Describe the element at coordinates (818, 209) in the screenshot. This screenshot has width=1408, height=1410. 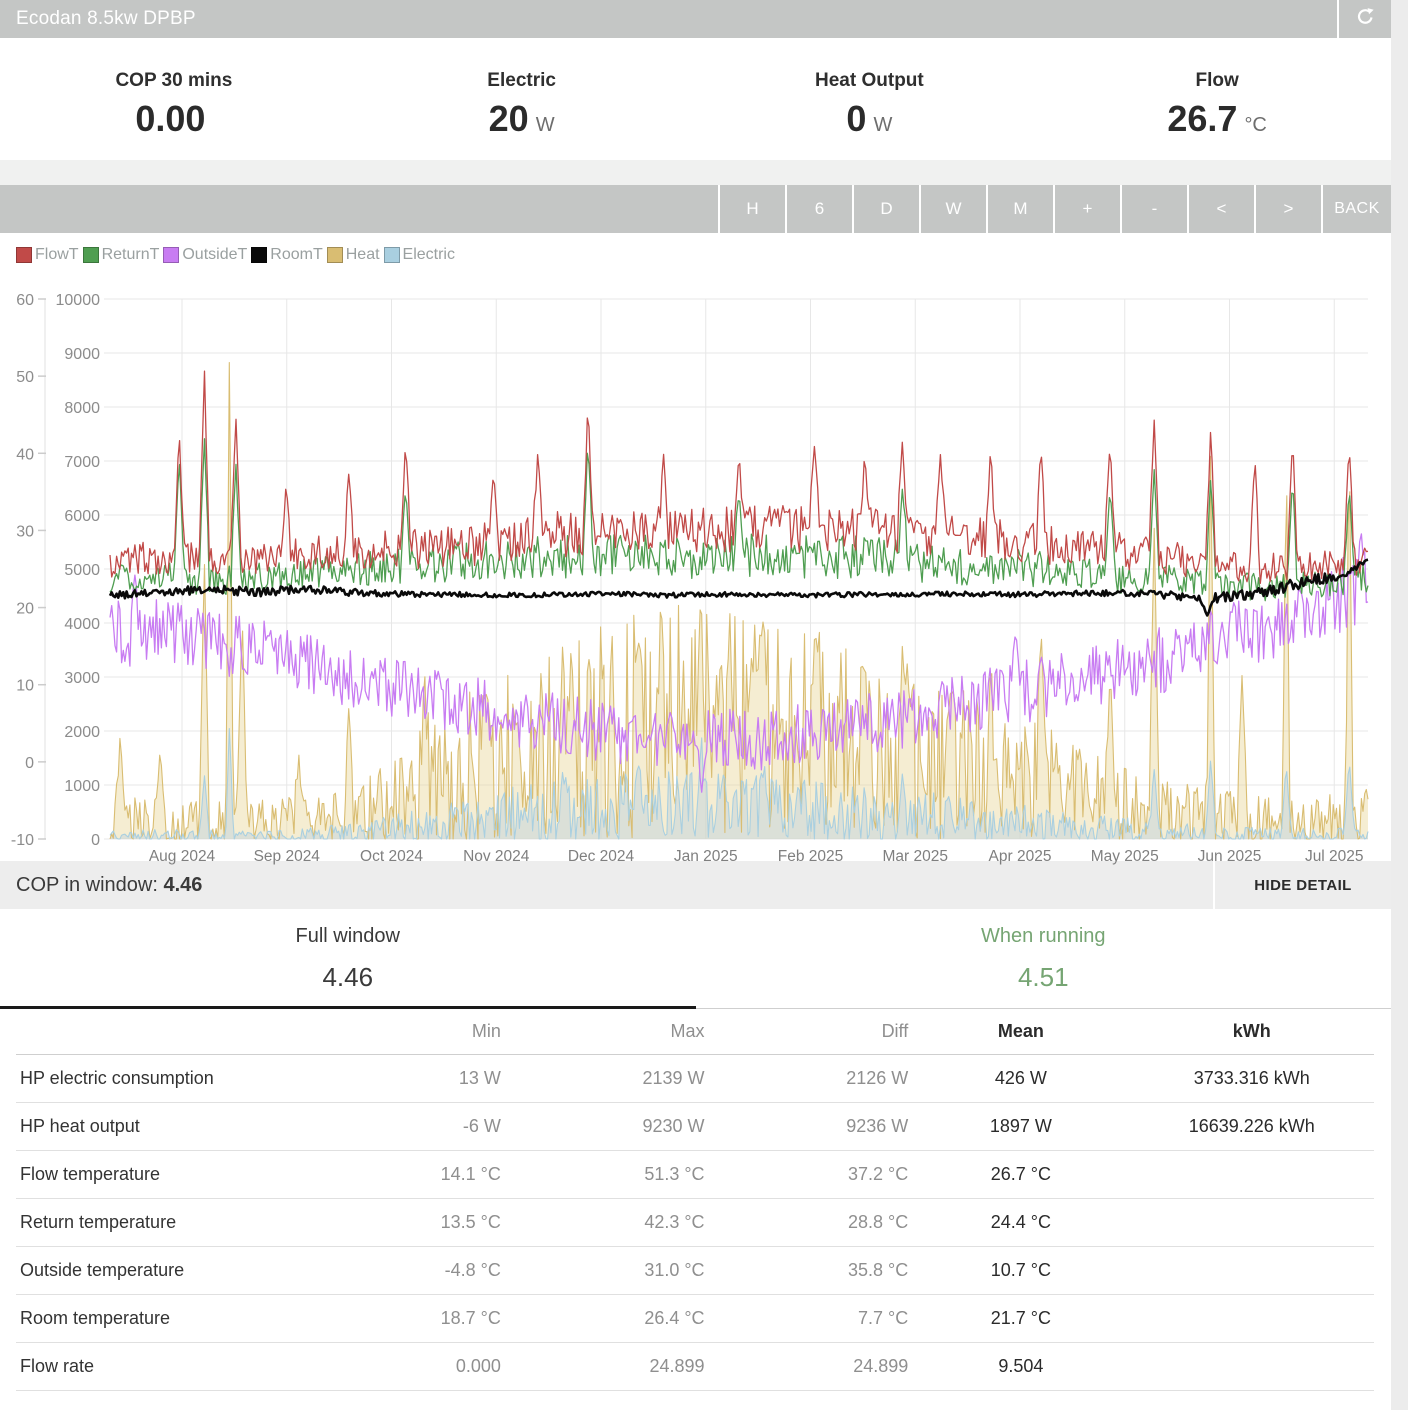
I see `toolbar-button-6: 6` at that location.